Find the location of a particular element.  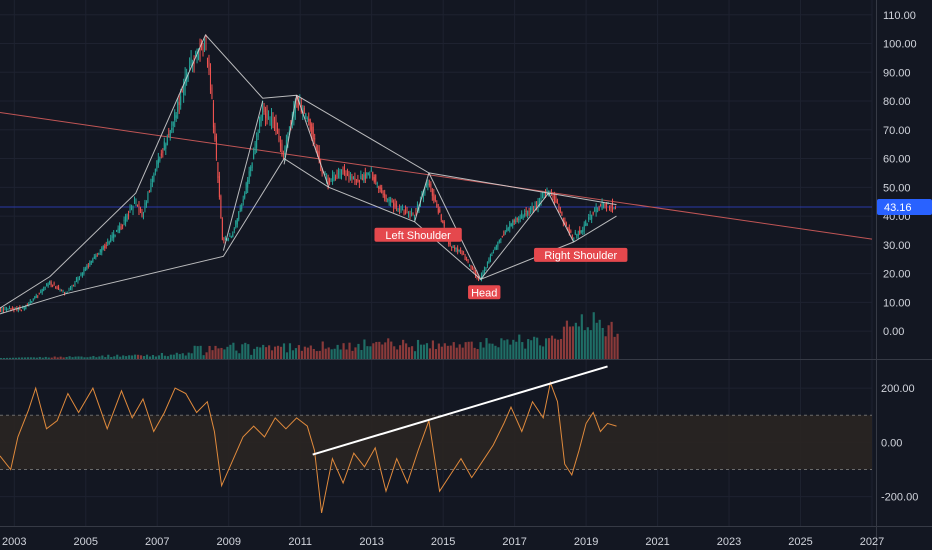

indicator-trendline is located at coordinates (460, 410).